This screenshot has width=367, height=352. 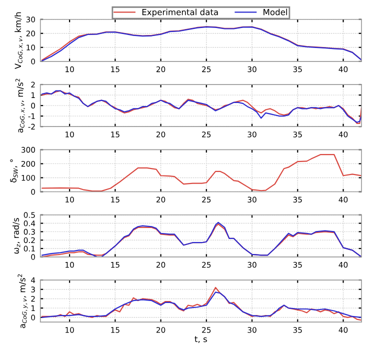 I want to click on y-axis-title: V$_{CoG,x,v}$, km/h, so click(x=18, y=41).